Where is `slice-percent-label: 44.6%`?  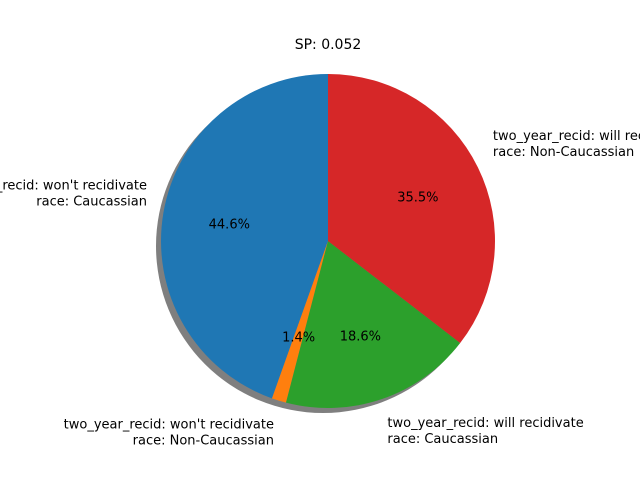
slice-percent-label: 44.6% is located at coordinates (229, 224).